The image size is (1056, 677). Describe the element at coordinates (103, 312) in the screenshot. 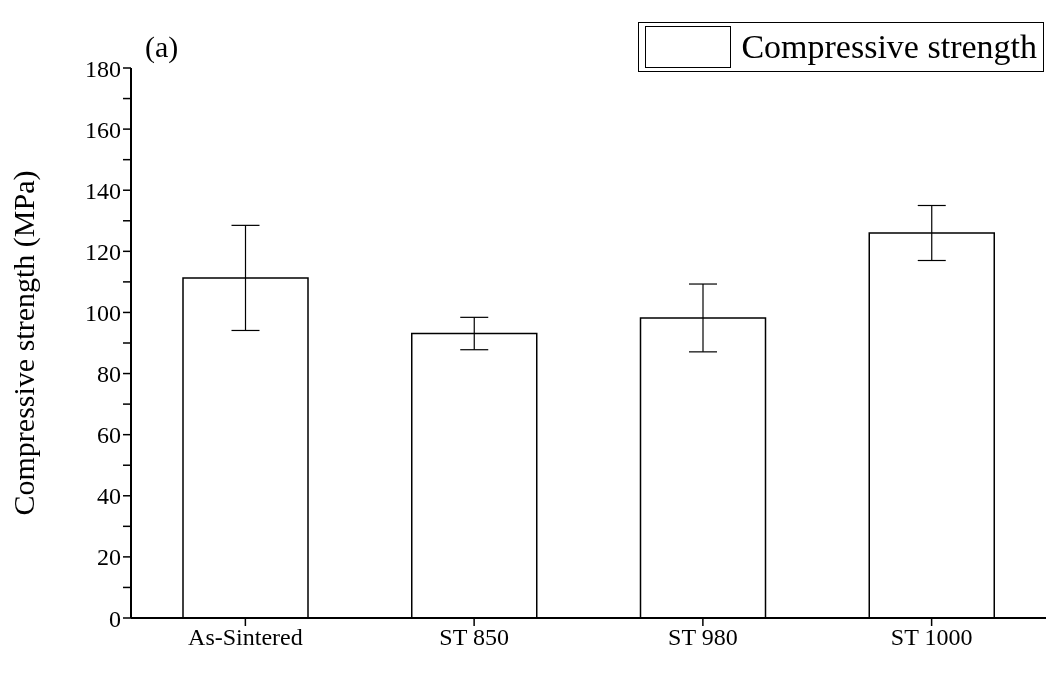

I see `y-tick-label: 100` at that location.